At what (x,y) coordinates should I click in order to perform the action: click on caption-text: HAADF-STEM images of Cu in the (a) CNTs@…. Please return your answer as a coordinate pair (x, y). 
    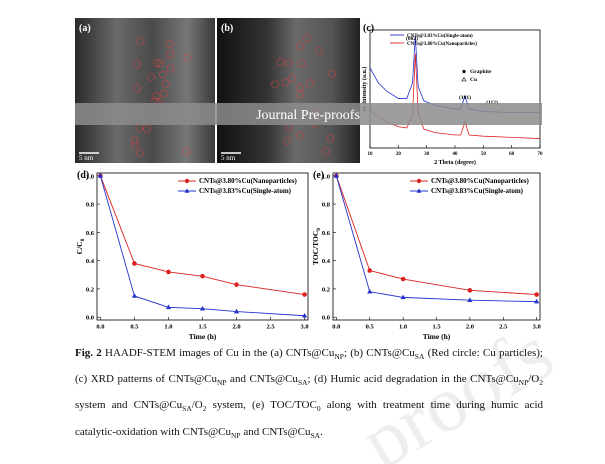
    Looking at the image, I should click on (218, 353).